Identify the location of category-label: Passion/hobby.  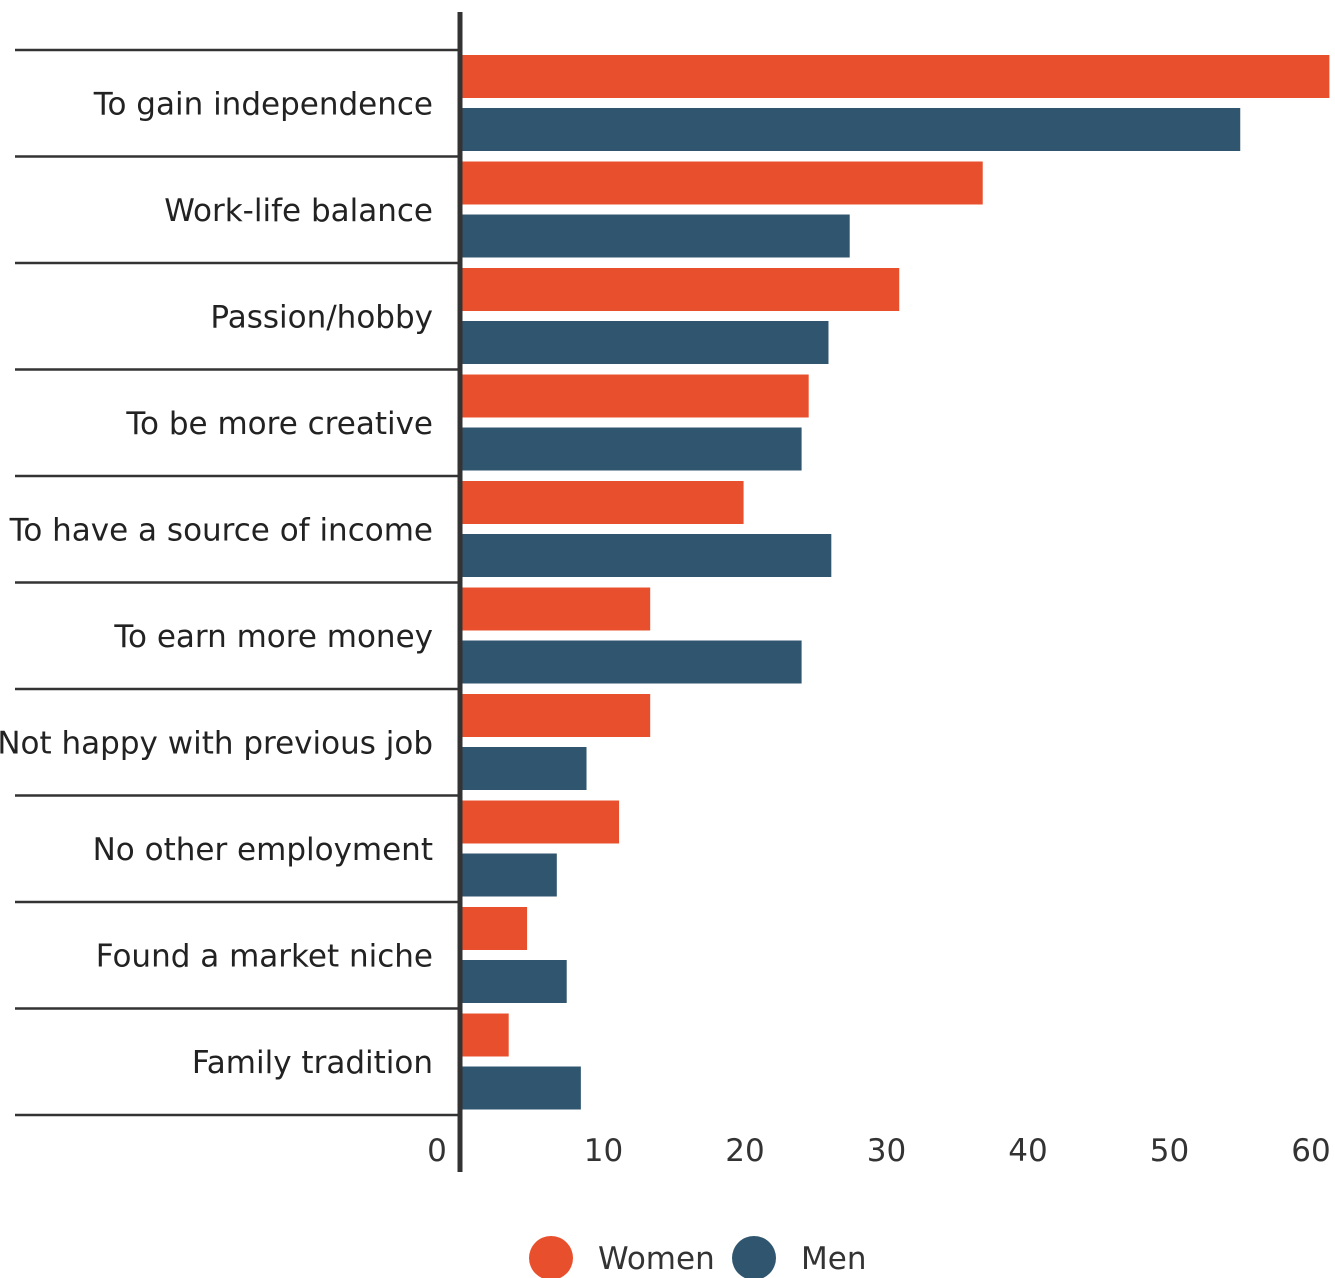
(321, 317).